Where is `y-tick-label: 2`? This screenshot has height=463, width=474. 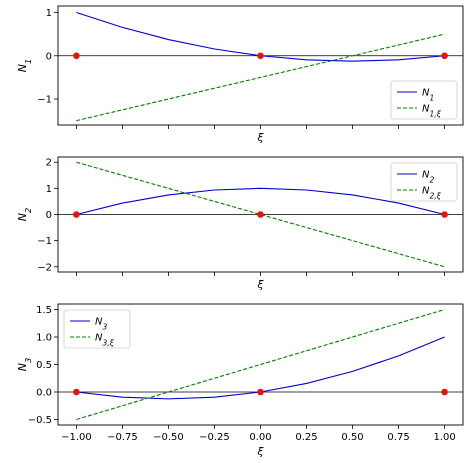
y-tick-label: 2 is located at coordinates (49, 163).